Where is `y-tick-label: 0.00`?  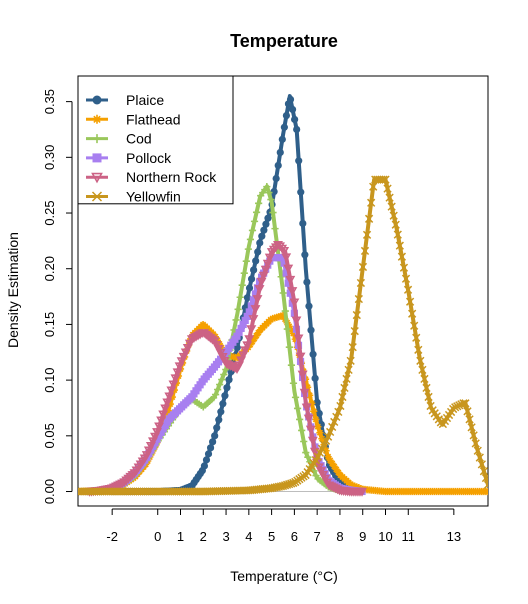 y-tick-label: 0.00 is located at coordinates (49, 491).